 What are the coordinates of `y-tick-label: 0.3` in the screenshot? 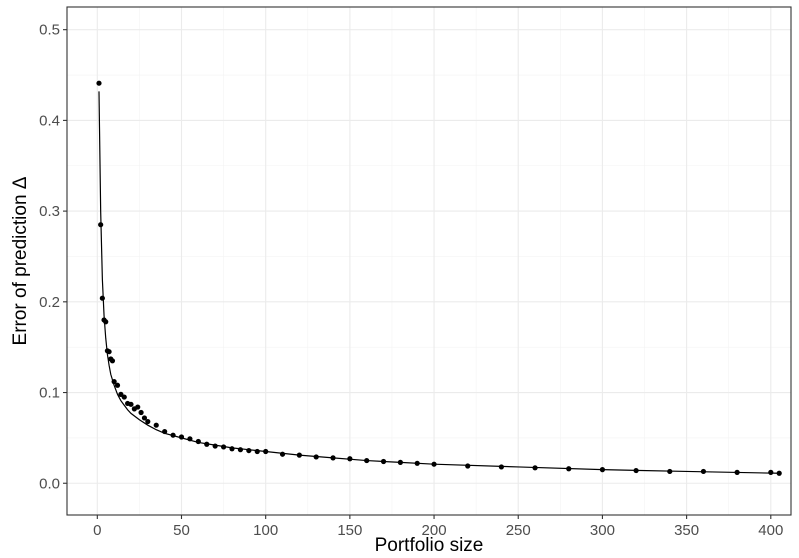 It's located at (49, 211).